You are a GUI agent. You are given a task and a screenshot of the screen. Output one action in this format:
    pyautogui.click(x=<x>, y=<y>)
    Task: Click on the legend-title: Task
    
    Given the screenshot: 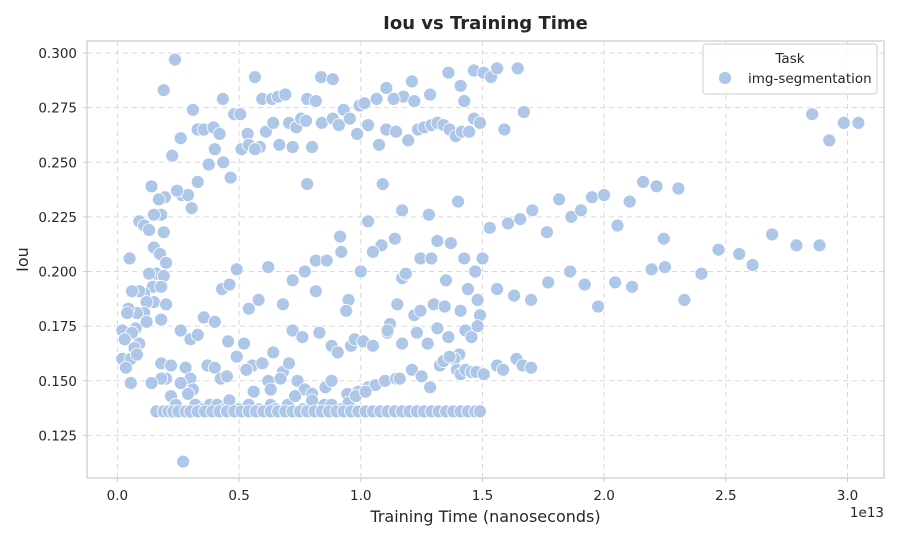 What is the action you would take?
    pyautogui.click(x=789, y=59)
    